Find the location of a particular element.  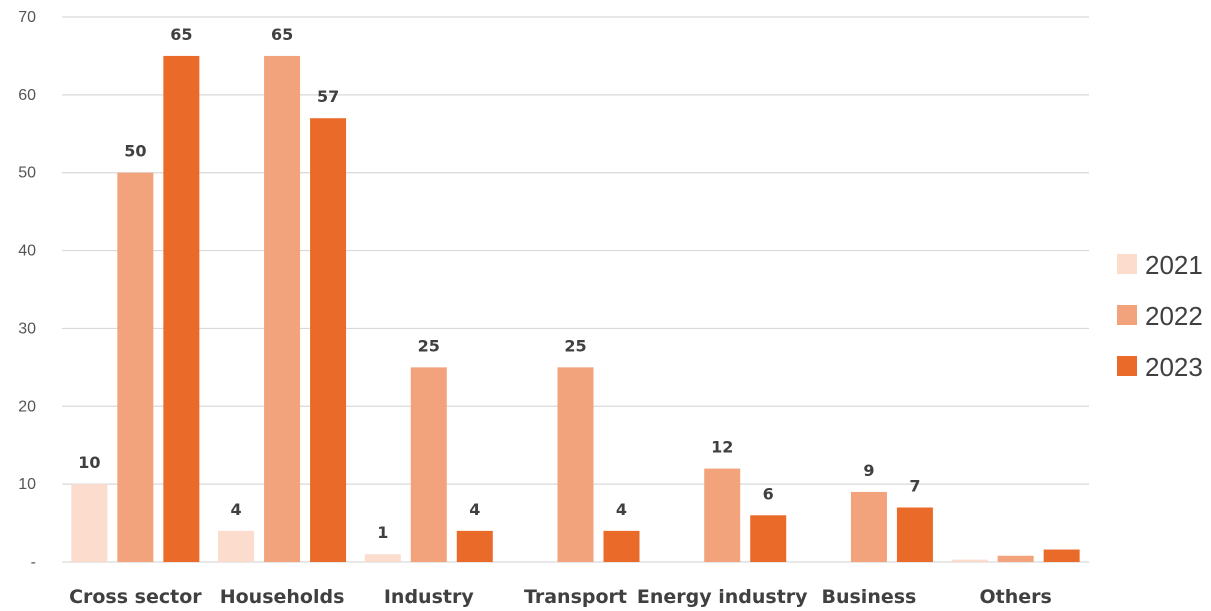

data-label: 10 is located at coordinates (89, 462).